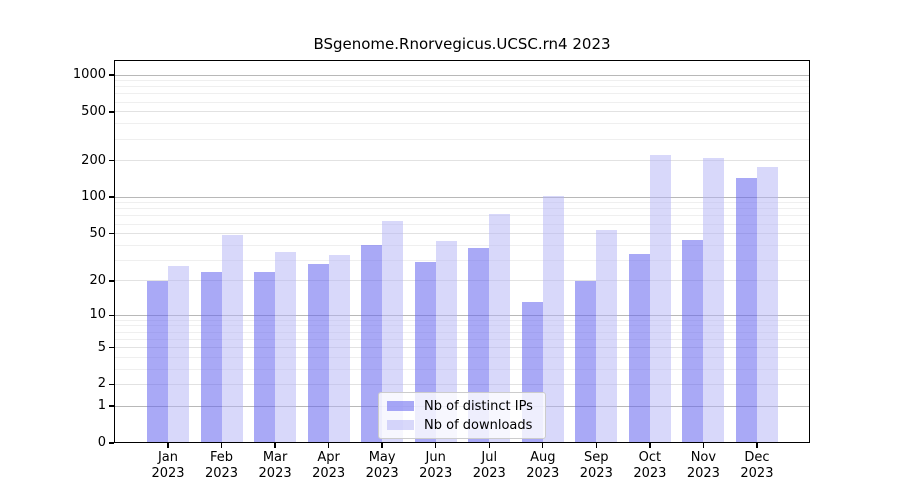 This screenshot has width=900, height=500. I want to click on x-tick-label-oct: Oct 2023, so click(650, 465).